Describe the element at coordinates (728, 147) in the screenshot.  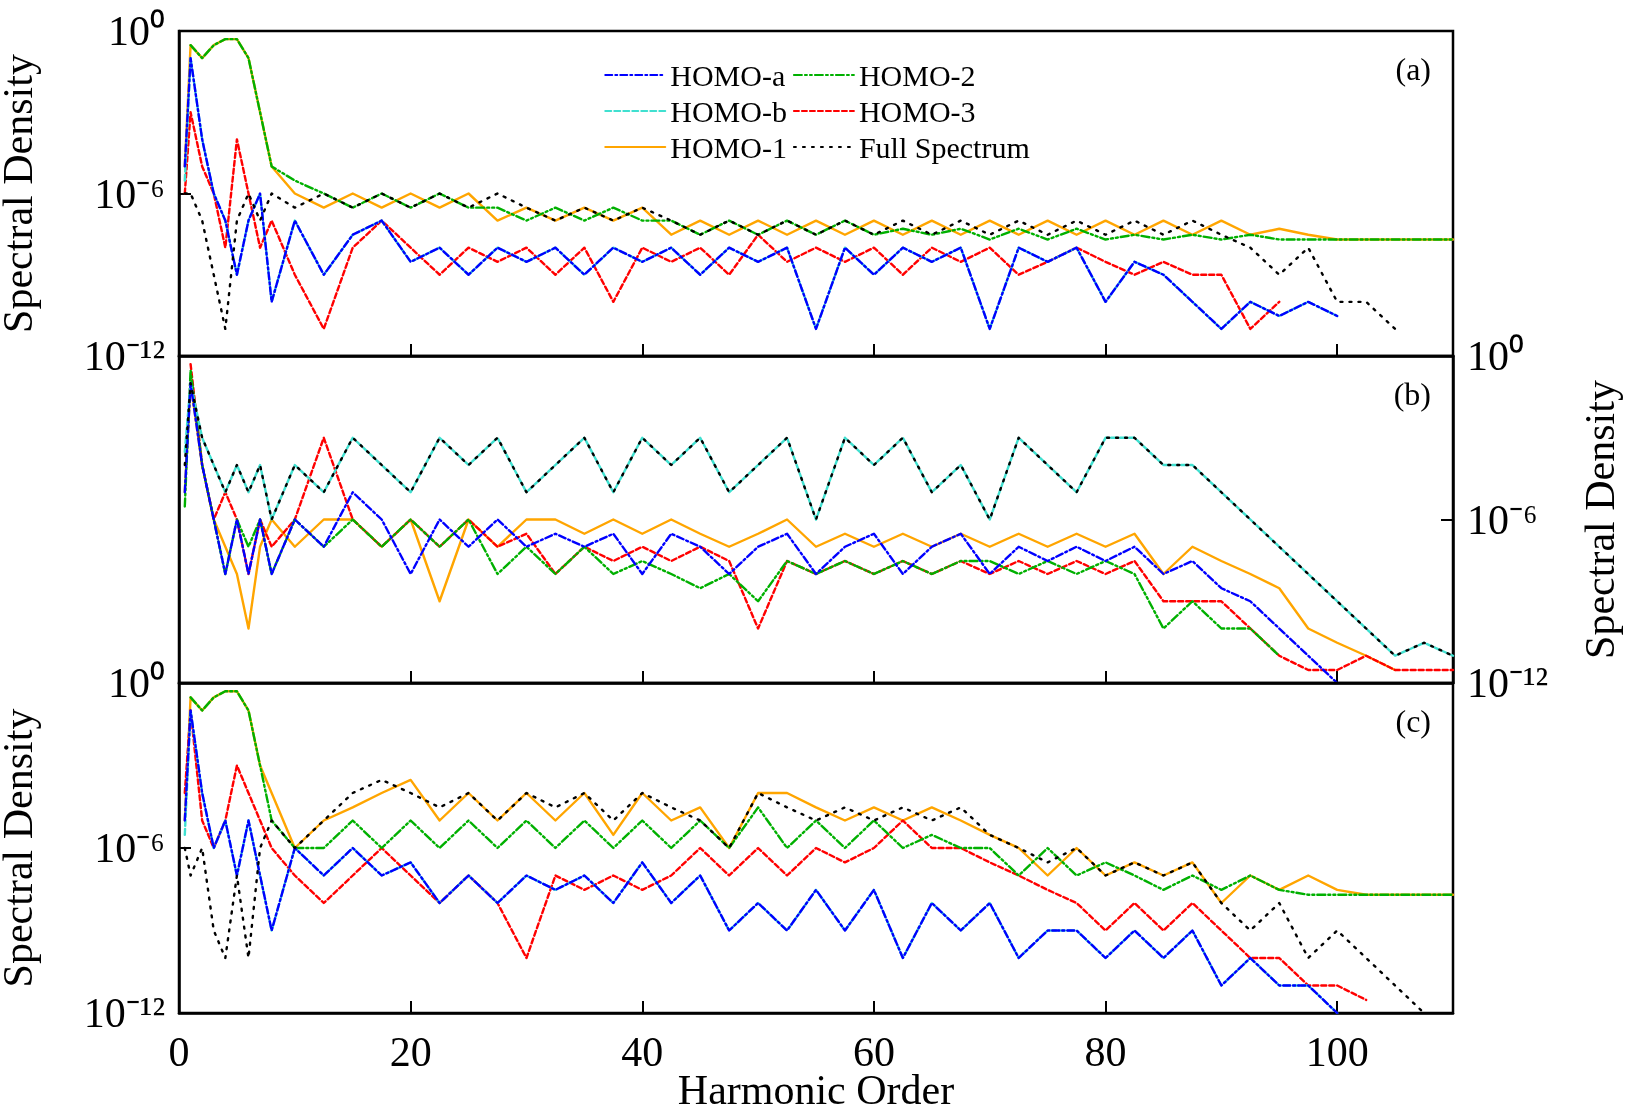
I see `legend-label: HOMO-1` at that location.